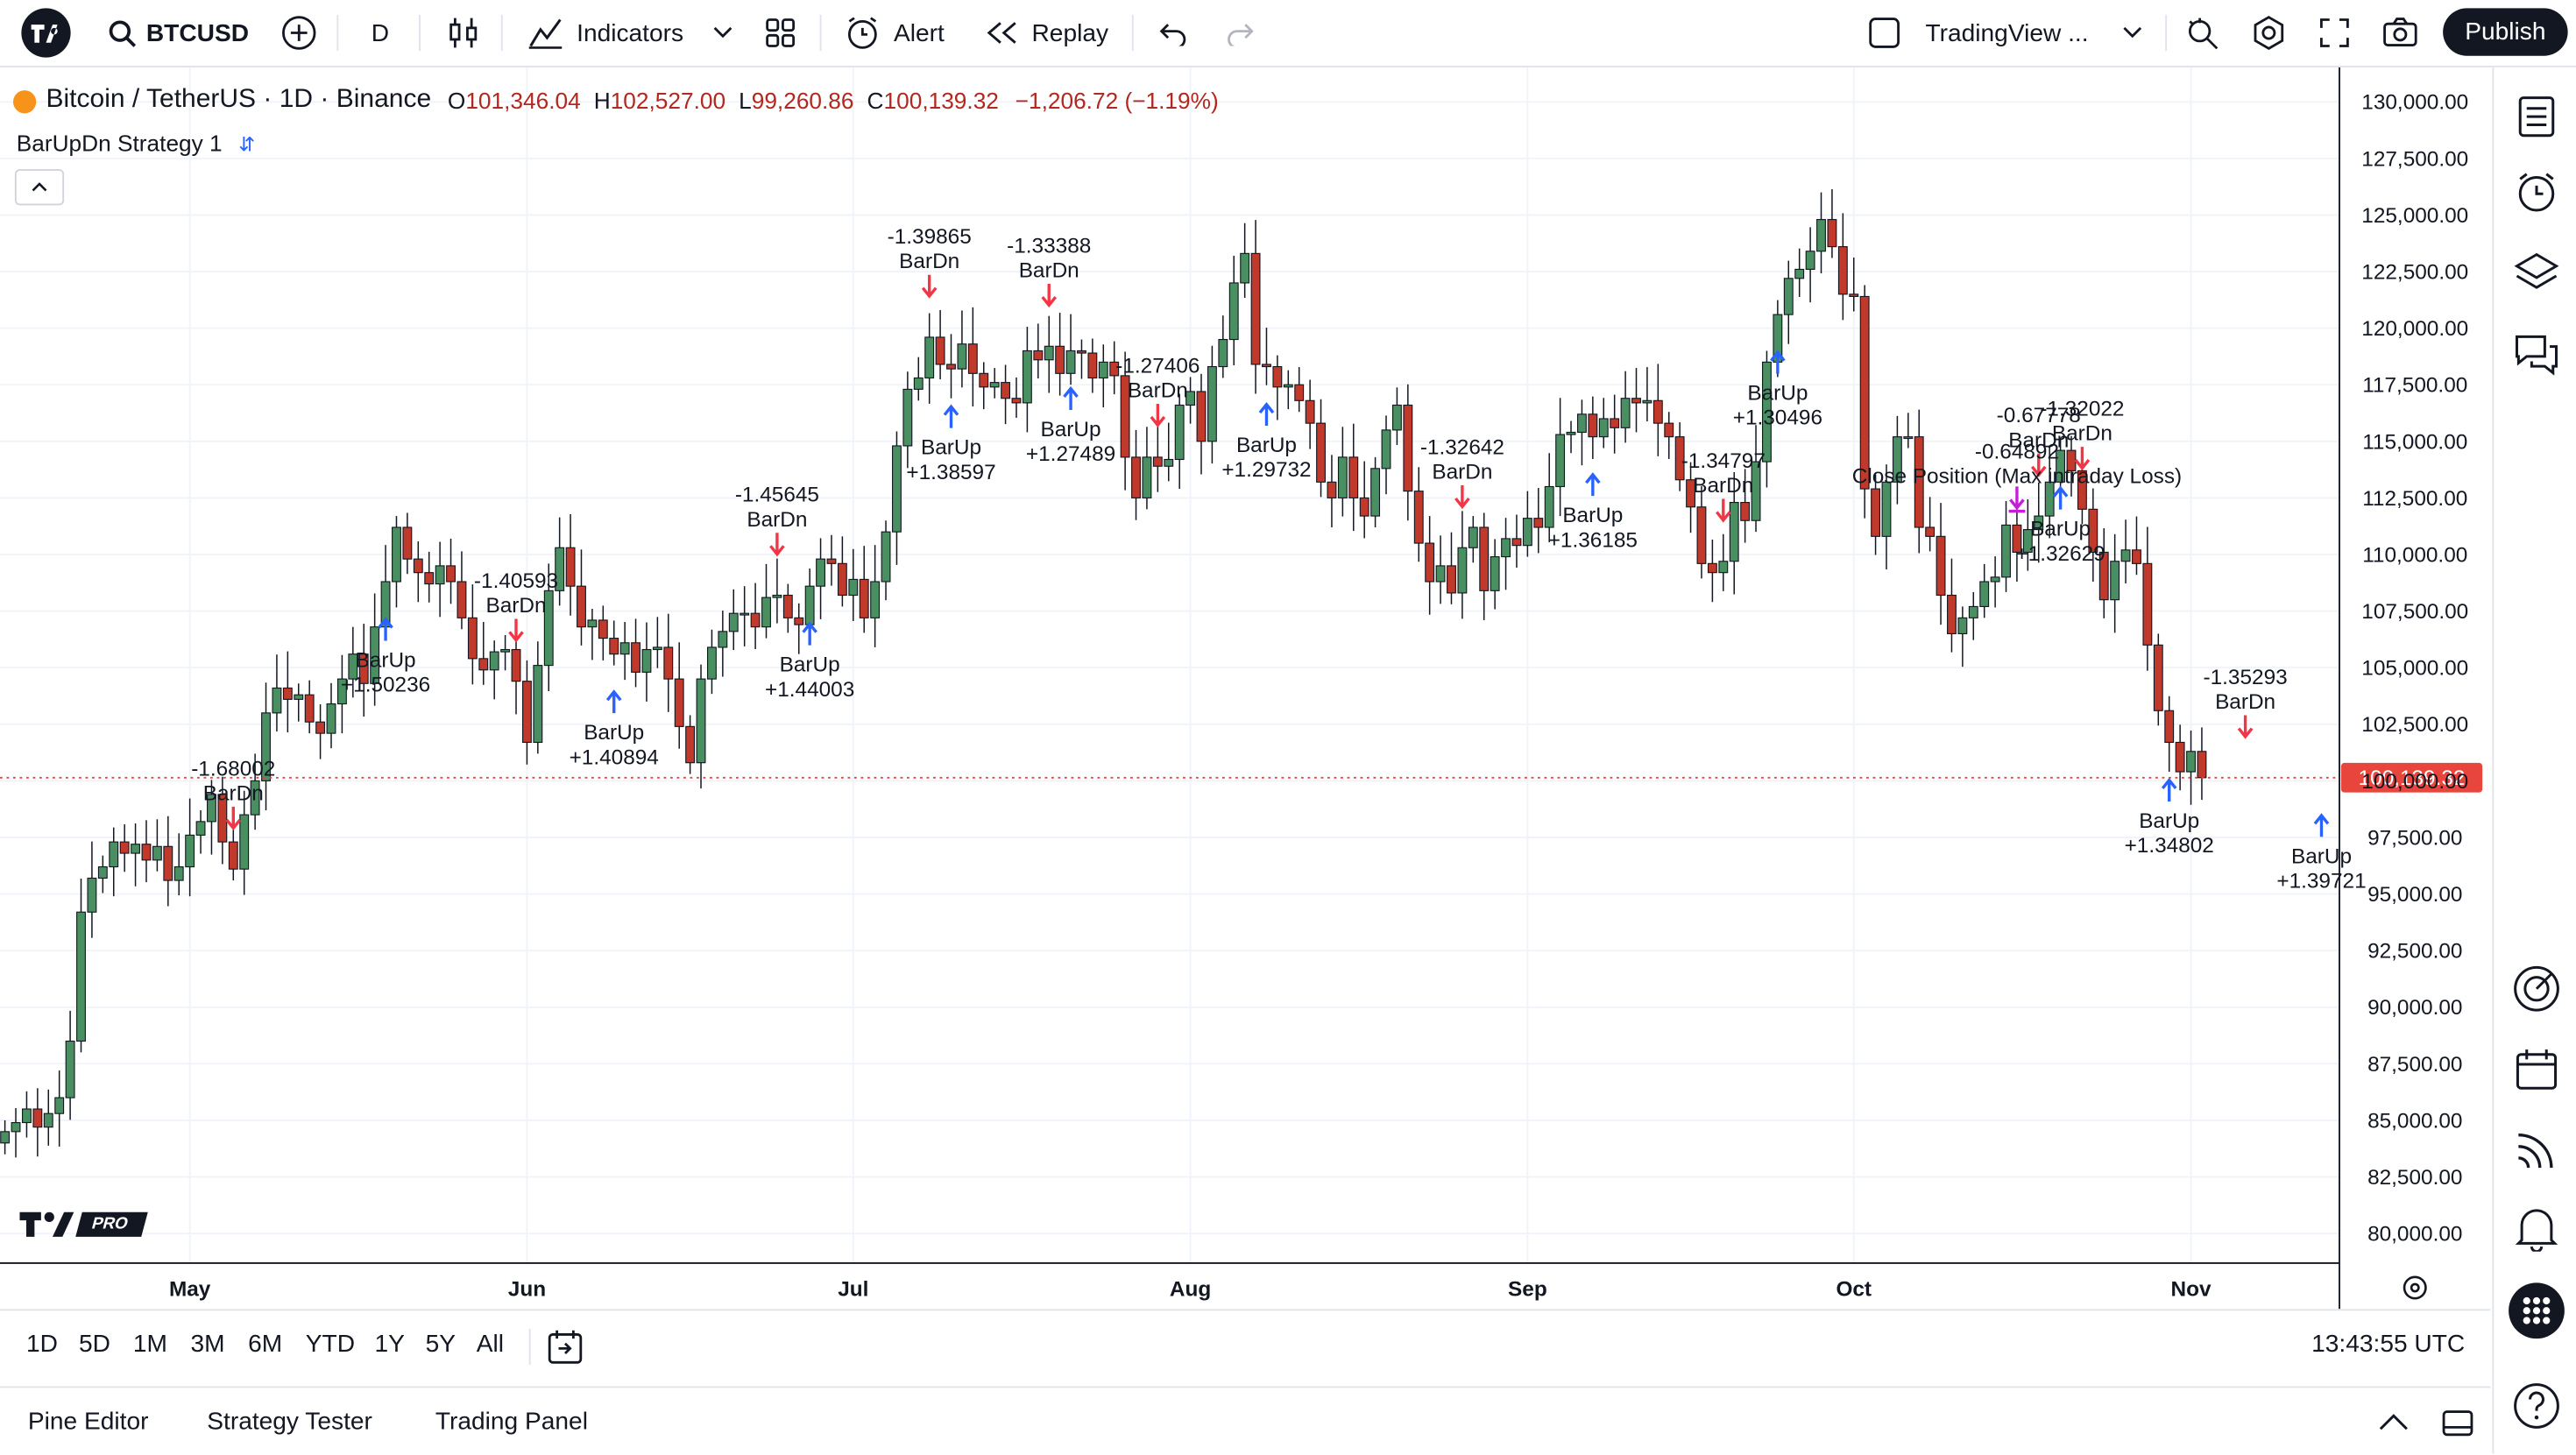  What do you see at coordinates (780, 33) in the screenshot?
I see `layouts-button` at bounding box center [780, 33].